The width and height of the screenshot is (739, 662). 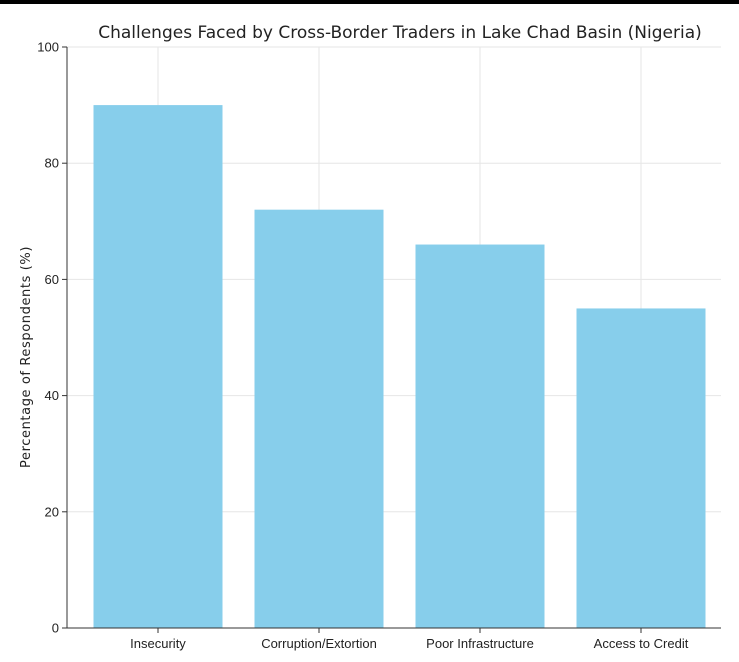 I want to click on bar-access-to-credit, so click(x=641, y=468).